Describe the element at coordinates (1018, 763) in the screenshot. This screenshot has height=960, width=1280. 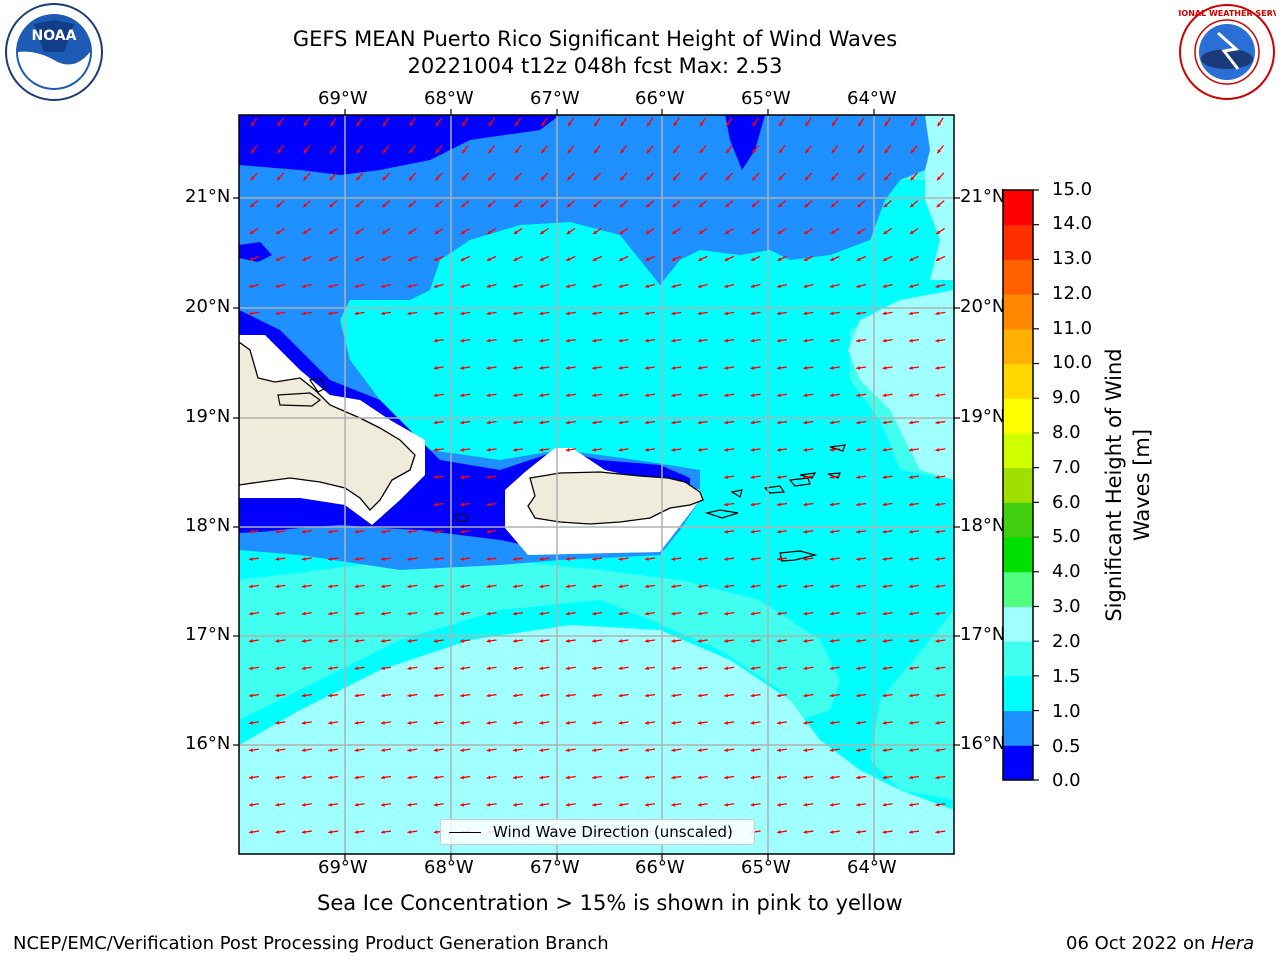
I see `colorbar-segment` at that location.